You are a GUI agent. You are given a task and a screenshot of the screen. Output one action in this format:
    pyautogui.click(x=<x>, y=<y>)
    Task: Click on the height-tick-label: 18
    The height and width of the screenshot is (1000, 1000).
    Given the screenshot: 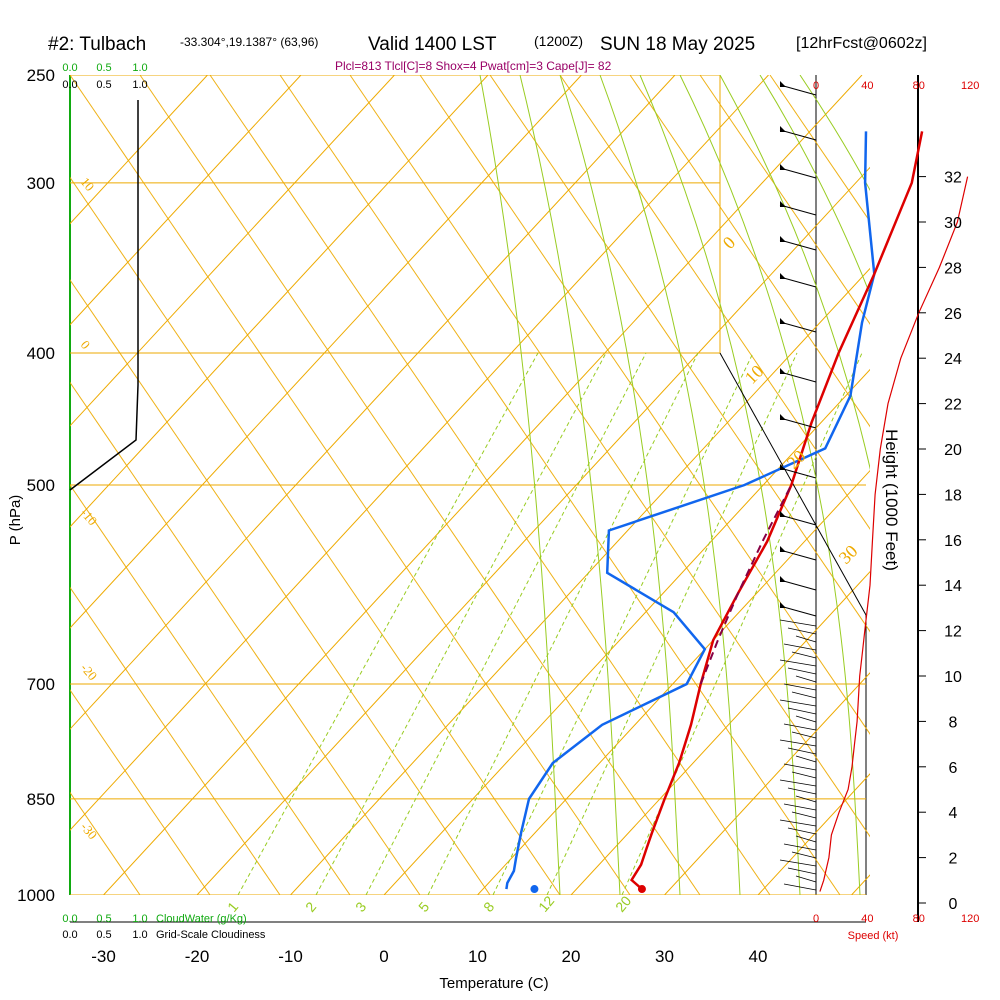 What is the action you would take?
    pyautogui.click(x=953, y=495)
    